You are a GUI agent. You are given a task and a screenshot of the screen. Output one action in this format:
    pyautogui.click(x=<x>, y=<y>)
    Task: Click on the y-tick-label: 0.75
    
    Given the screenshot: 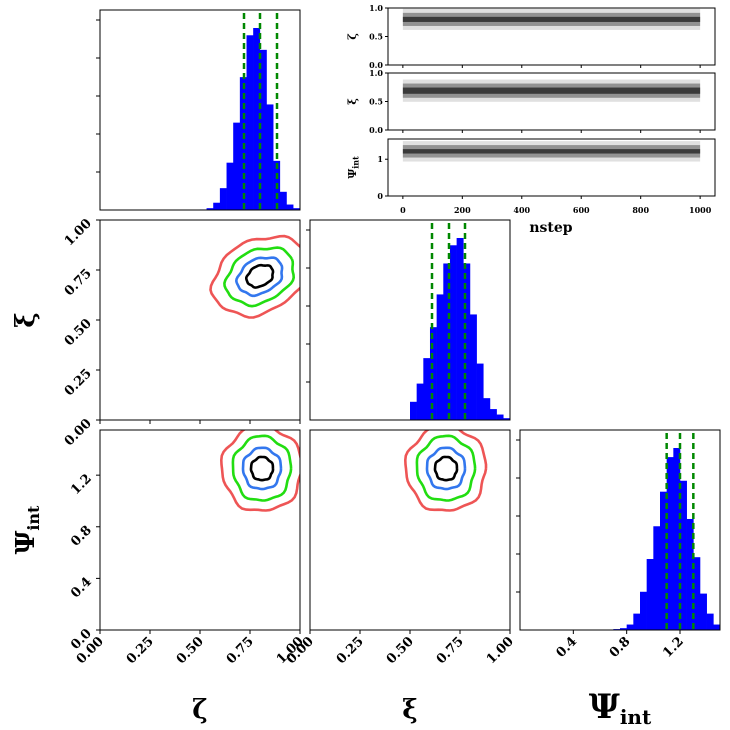 What is the action you would take?
    pyautogui.click(x=78, y=282)
    